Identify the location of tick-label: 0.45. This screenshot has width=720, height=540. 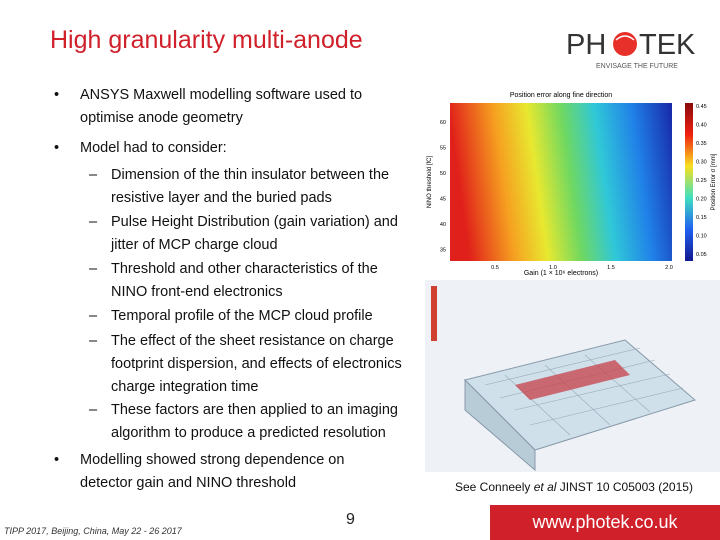
(701, 107).